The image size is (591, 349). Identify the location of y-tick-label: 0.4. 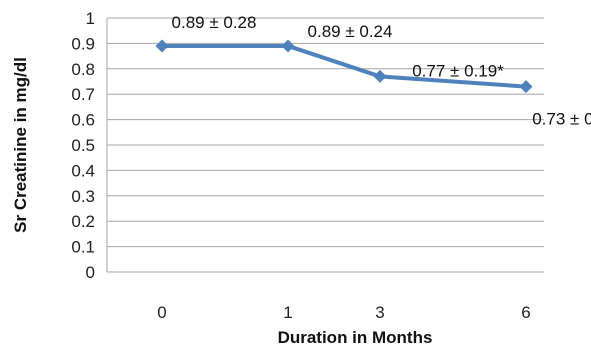
(83, 170).